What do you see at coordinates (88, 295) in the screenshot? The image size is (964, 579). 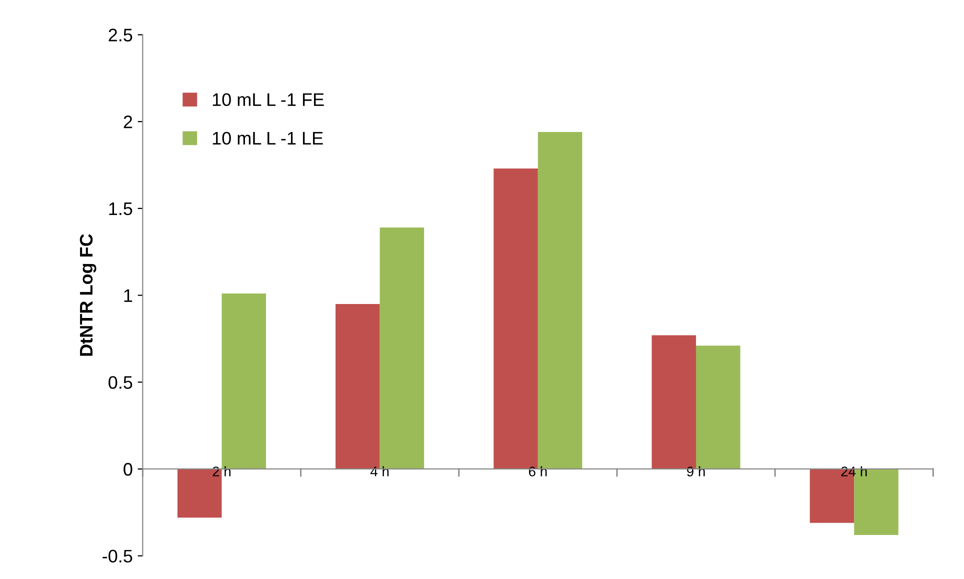 I see `y-axis-title: DtNTR Log FC` at bounding box center [88, 295].